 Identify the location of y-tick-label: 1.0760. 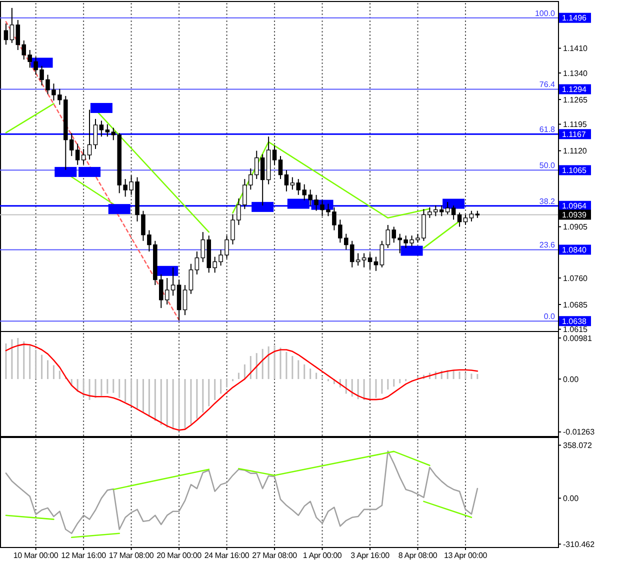
(575, 278).